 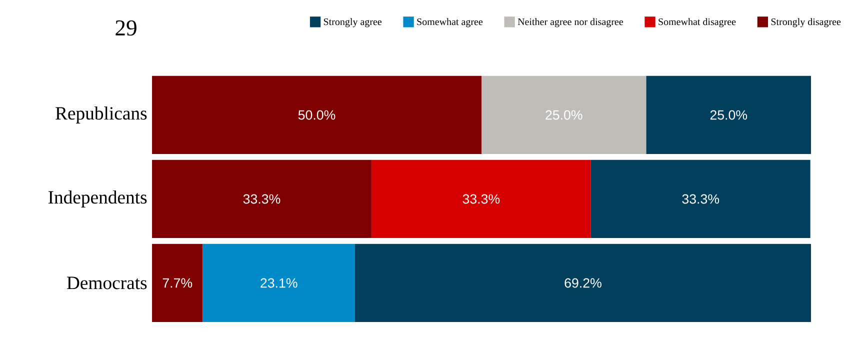 I want to click on y-tick-label: Democrats, so click(x=106, y=283).